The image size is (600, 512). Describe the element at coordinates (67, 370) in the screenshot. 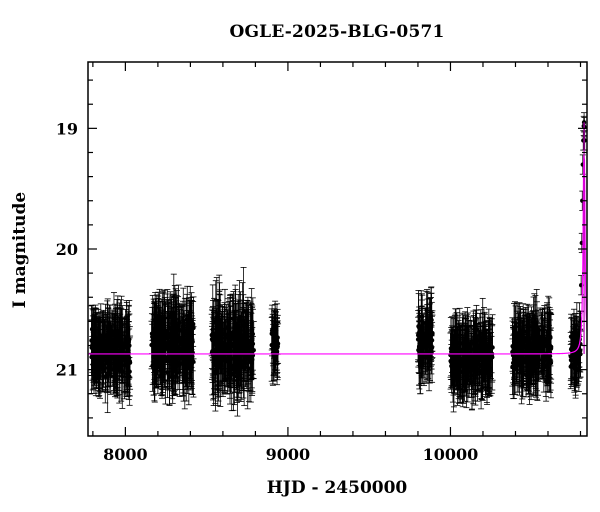

I see `y-tick-label: 21` at that location.